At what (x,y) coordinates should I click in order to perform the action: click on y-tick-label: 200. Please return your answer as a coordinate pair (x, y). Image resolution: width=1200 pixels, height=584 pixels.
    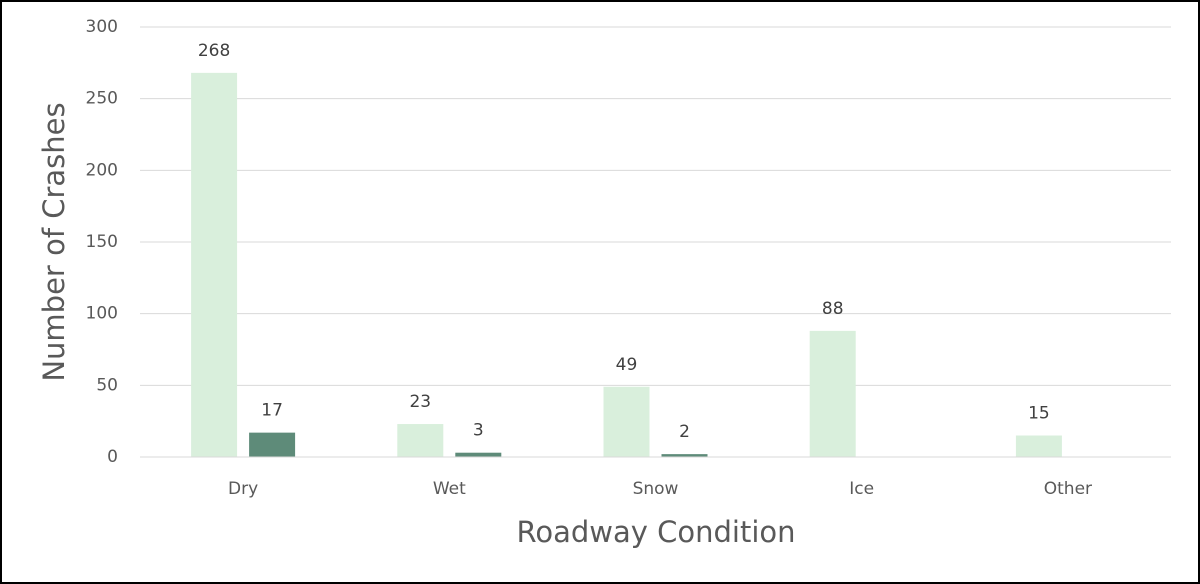
    Looking at the image, I should click on (102, 170).